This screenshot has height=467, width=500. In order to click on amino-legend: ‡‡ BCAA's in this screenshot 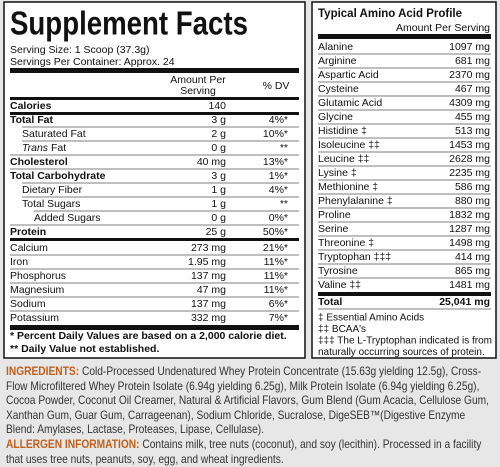, I will do `click(342, 329)`.